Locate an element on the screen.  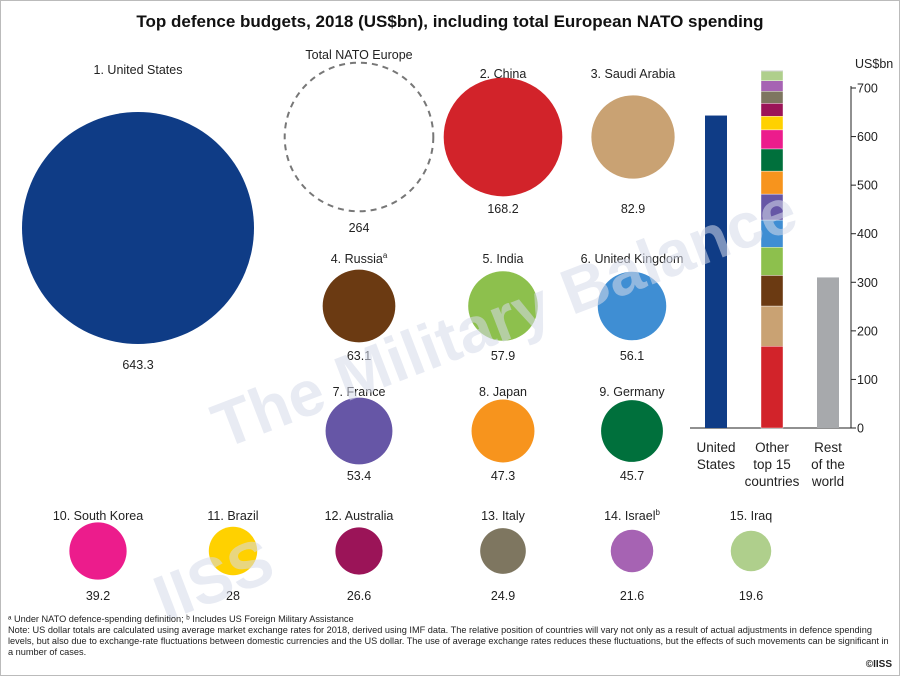
bar-united-states is located at coordinates (716, 271).